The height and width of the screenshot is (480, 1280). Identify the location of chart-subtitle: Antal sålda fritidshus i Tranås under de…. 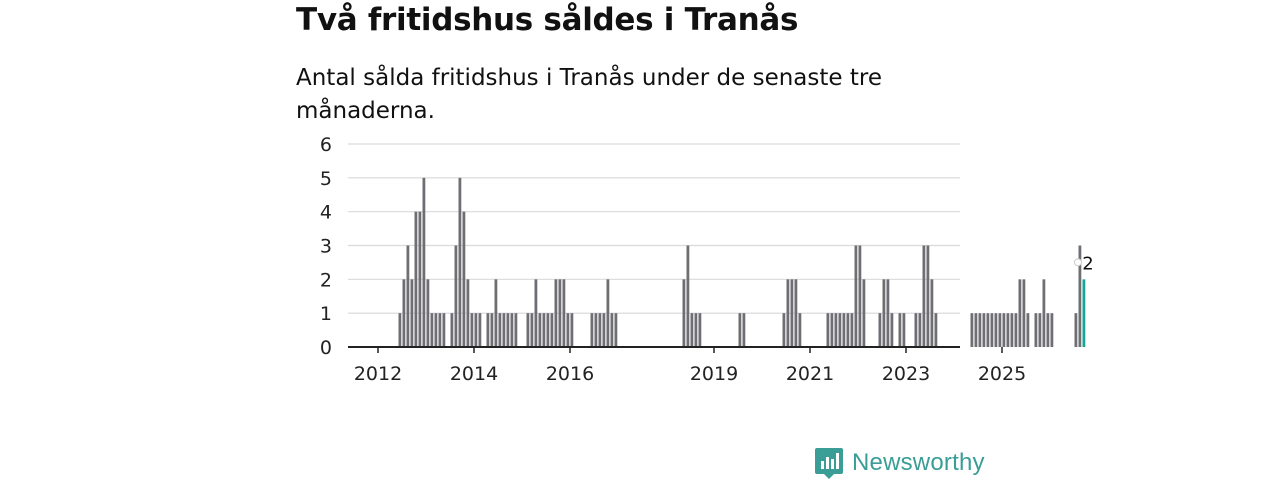
(589, 94).